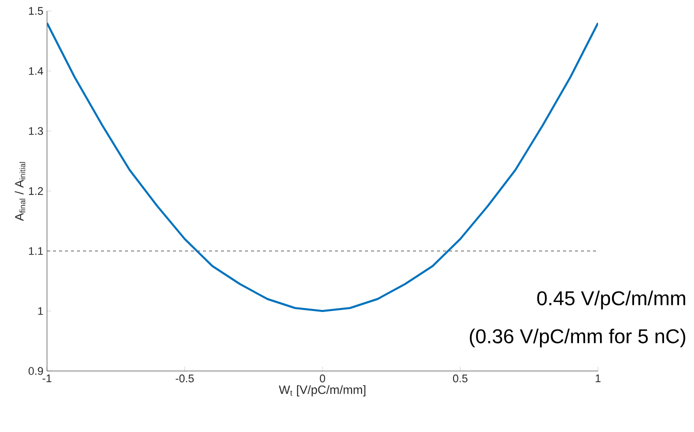 This screenshot has width=694, height=432. I want to click on x-tick-label: 1, so click(598, 378).